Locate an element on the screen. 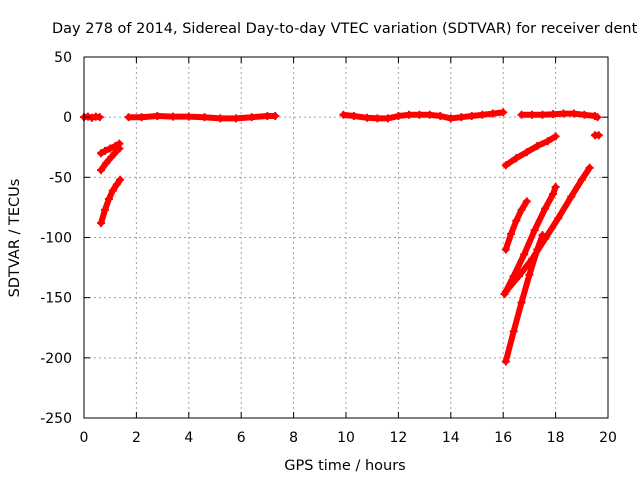  x-axis-label: GPS time / hours is located at coordinates (344, 466).